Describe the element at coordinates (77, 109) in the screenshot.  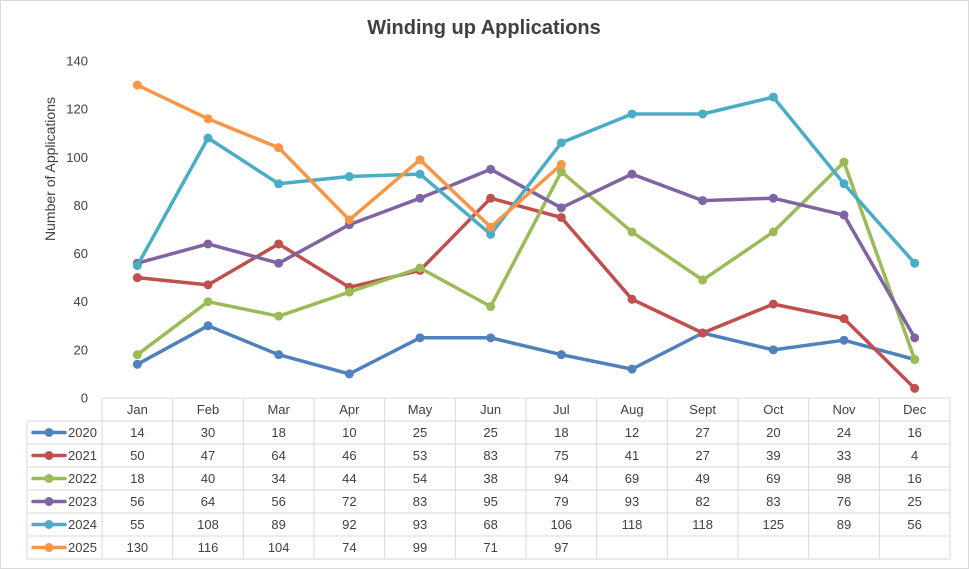
I see `y-tick-label: 120` at that location.